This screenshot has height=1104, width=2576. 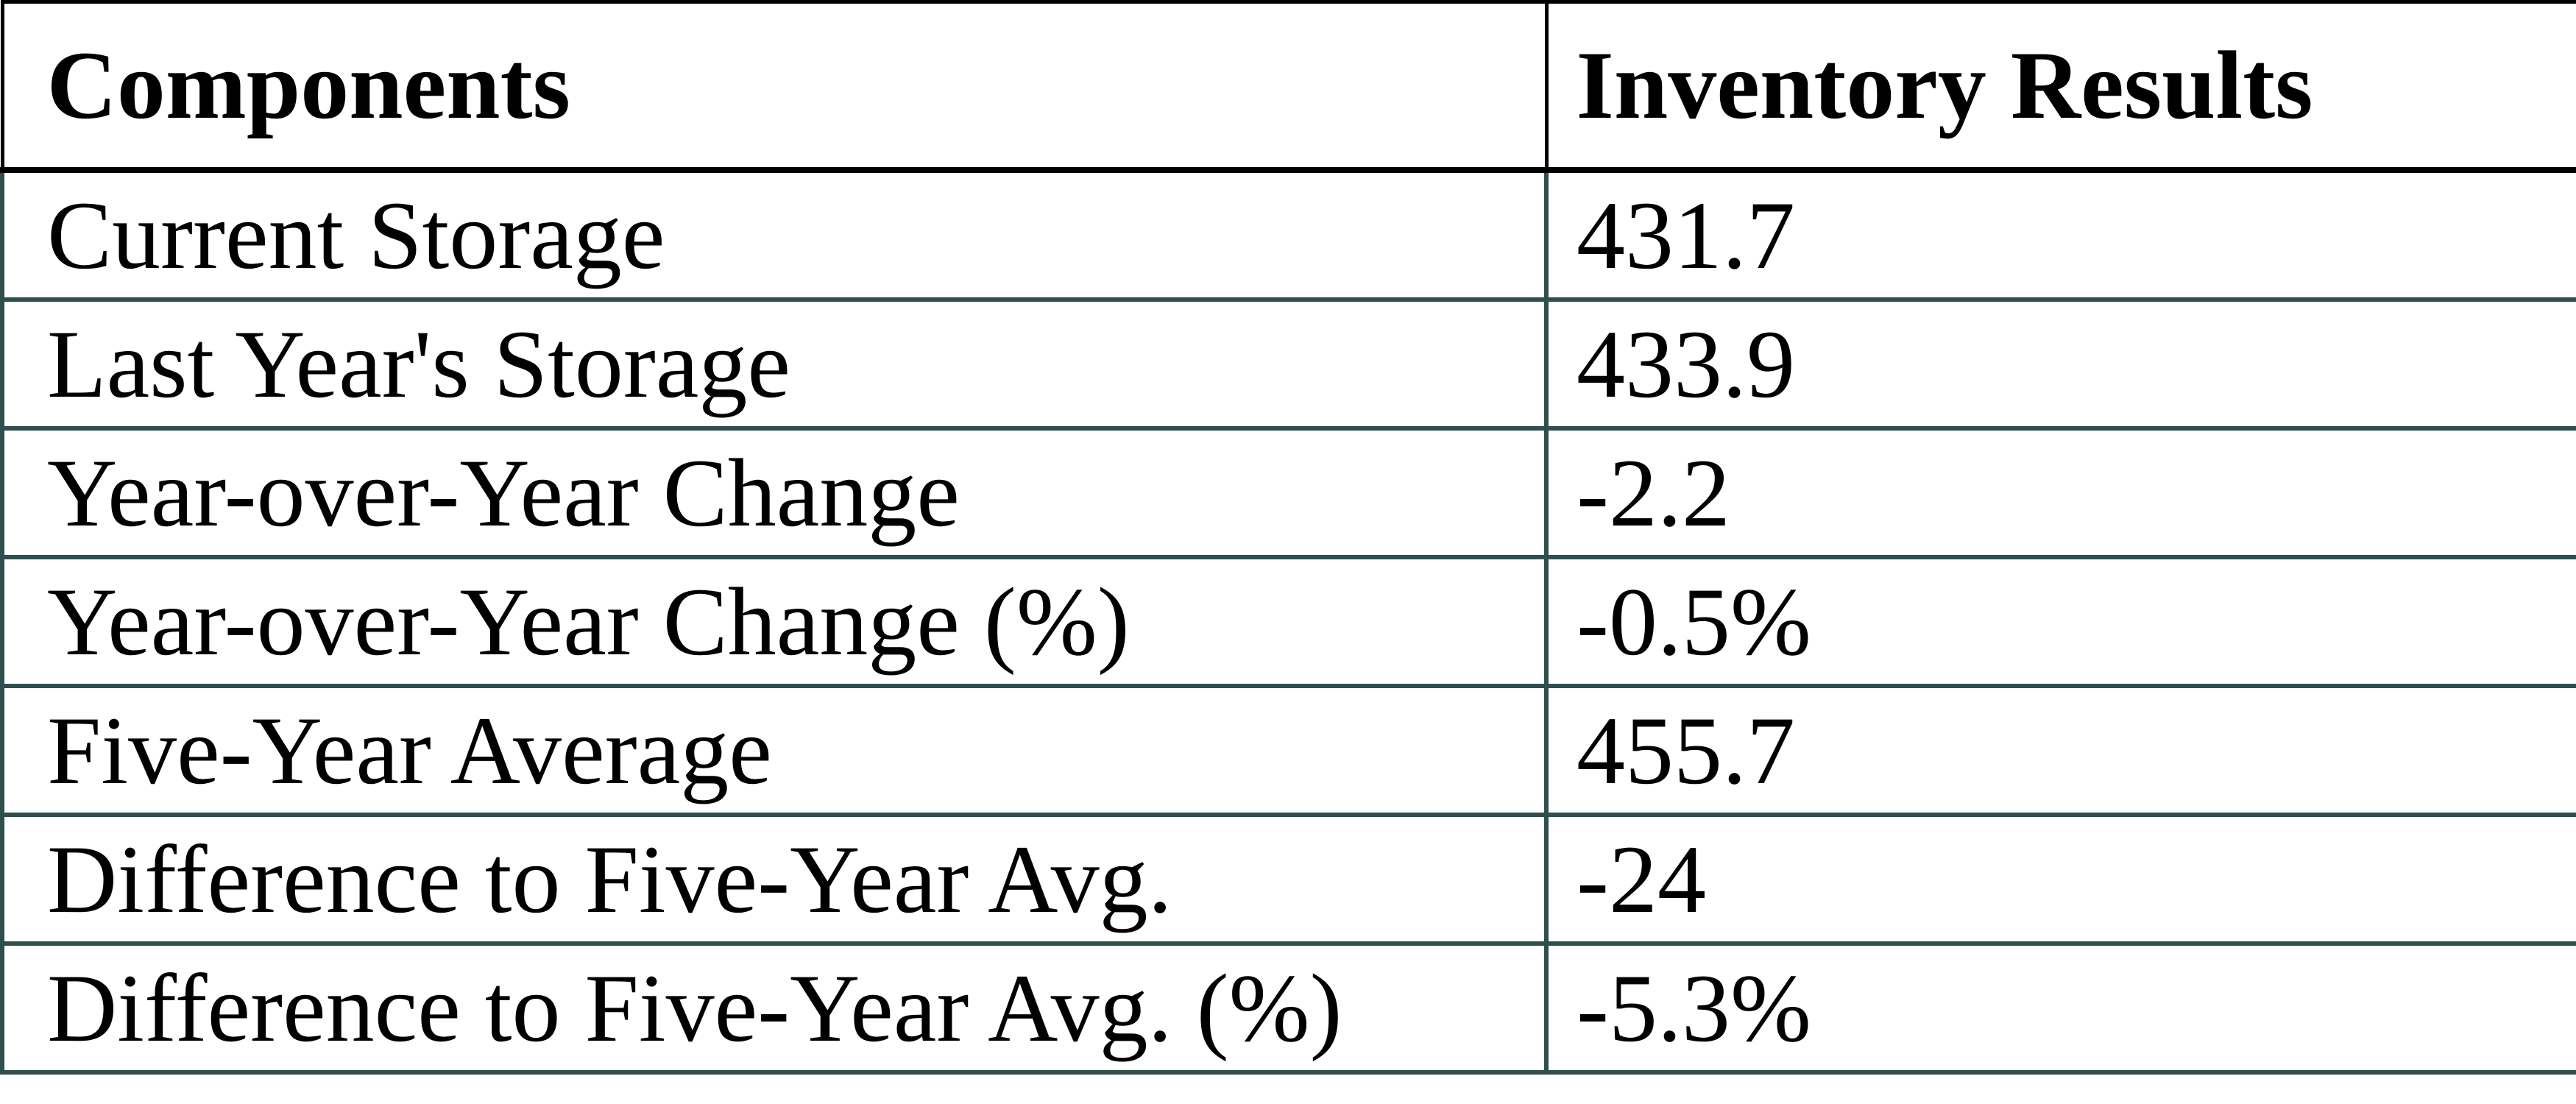 What do you see at coordinates (774, 621) in the screenshot?
I see `component-label: Year-over-Year Change (%)` at bounding box center [774, 621].